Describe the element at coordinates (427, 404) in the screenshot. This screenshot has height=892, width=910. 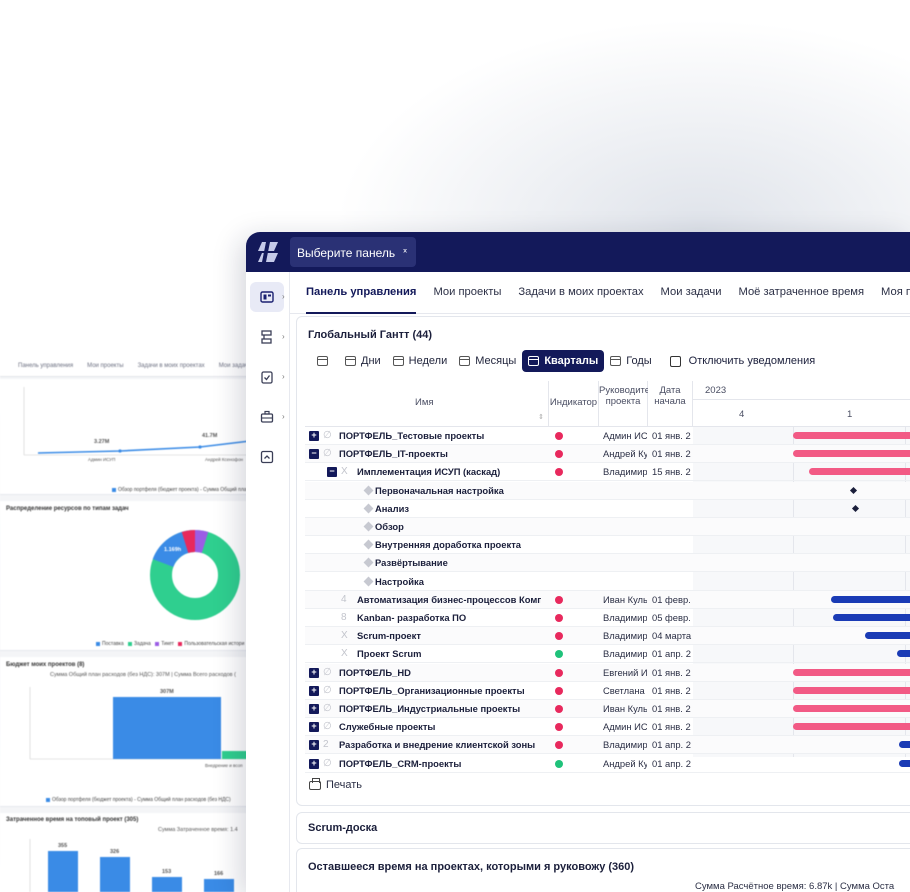
I see `col-name-header: Имя ⇕` at that location.